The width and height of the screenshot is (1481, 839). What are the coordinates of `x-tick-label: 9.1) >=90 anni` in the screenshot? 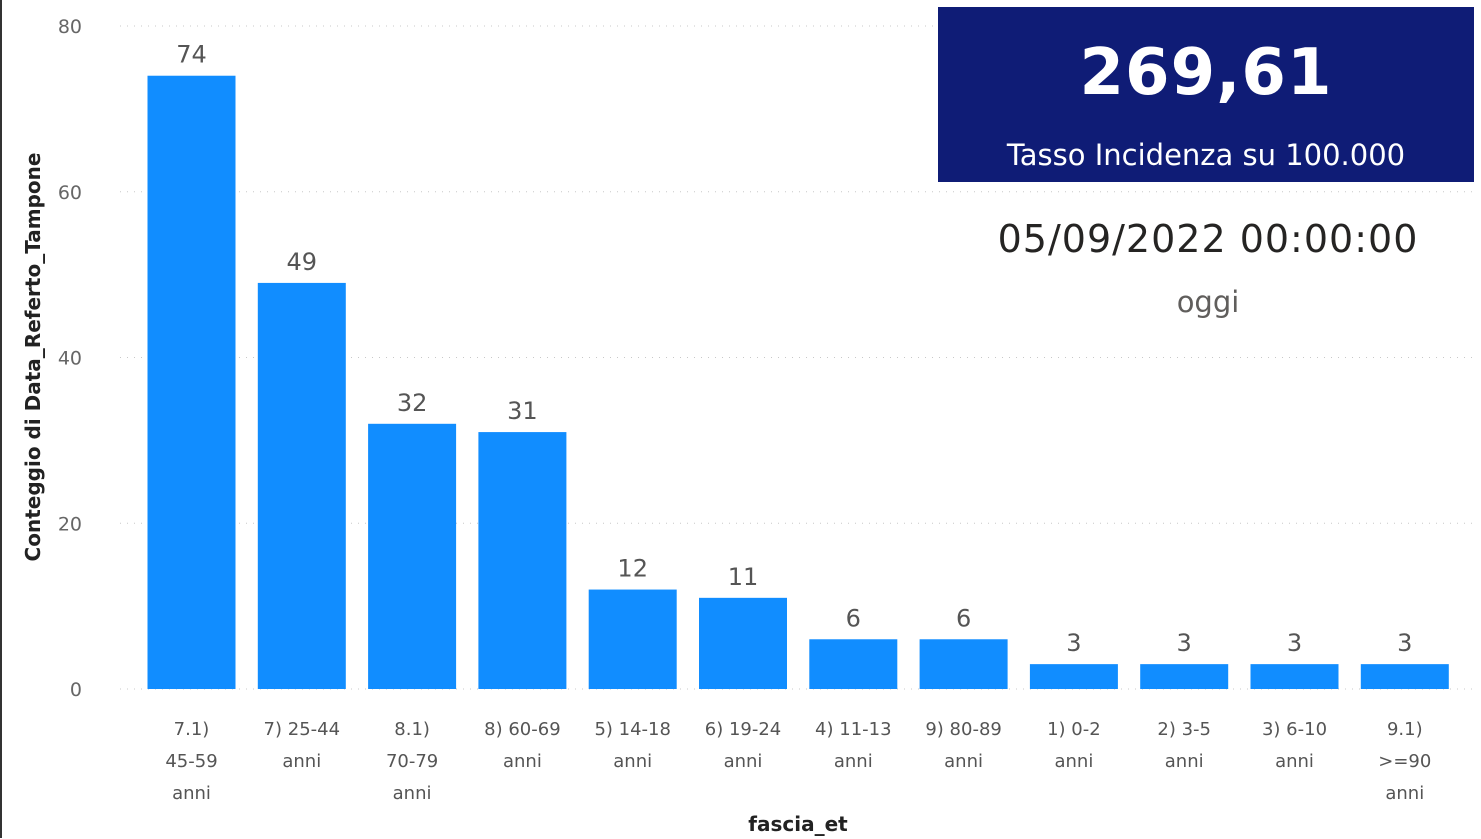 It's located at (1404, 761).